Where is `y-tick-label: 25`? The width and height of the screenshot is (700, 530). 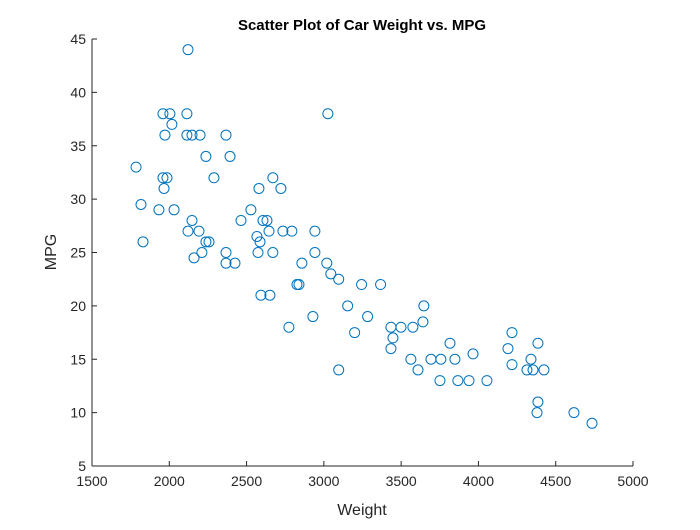
y-tick-label: 25 is located at coordinates (78, 253).